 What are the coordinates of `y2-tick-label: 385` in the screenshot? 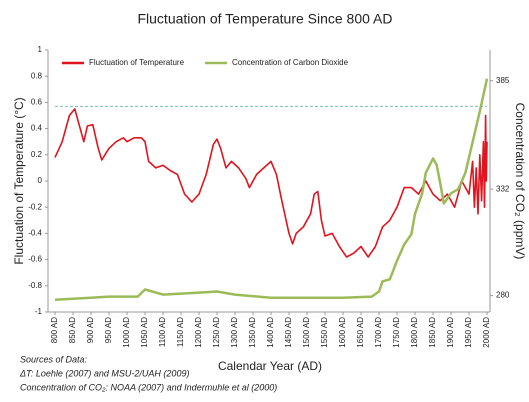 It's located at (503, 80).